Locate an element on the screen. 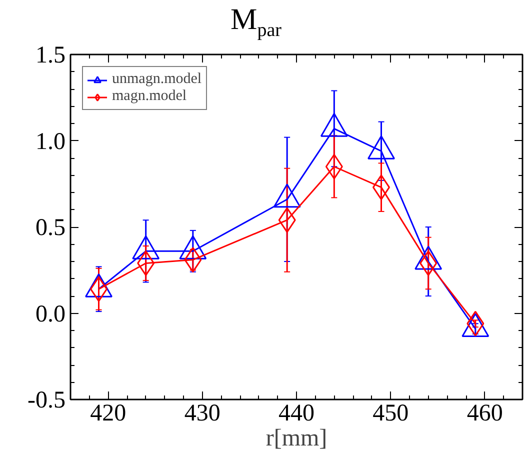  x-tick-label: 440 is located at coordinates (296, 413).